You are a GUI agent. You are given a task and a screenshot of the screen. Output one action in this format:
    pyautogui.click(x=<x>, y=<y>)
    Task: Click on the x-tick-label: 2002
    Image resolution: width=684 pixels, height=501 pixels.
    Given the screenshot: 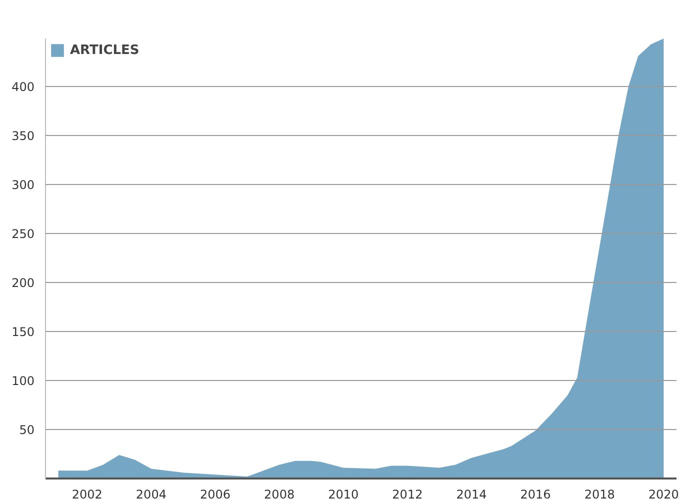 What is the action you would take?
    pyautogui.click(x=87, y=494)
    